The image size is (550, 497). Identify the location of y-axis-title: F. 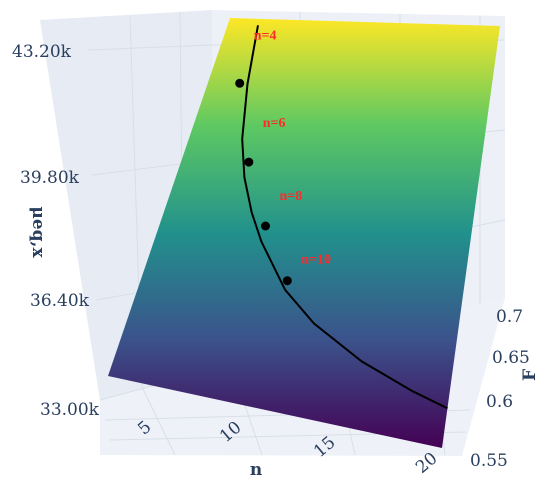
(530, 375).